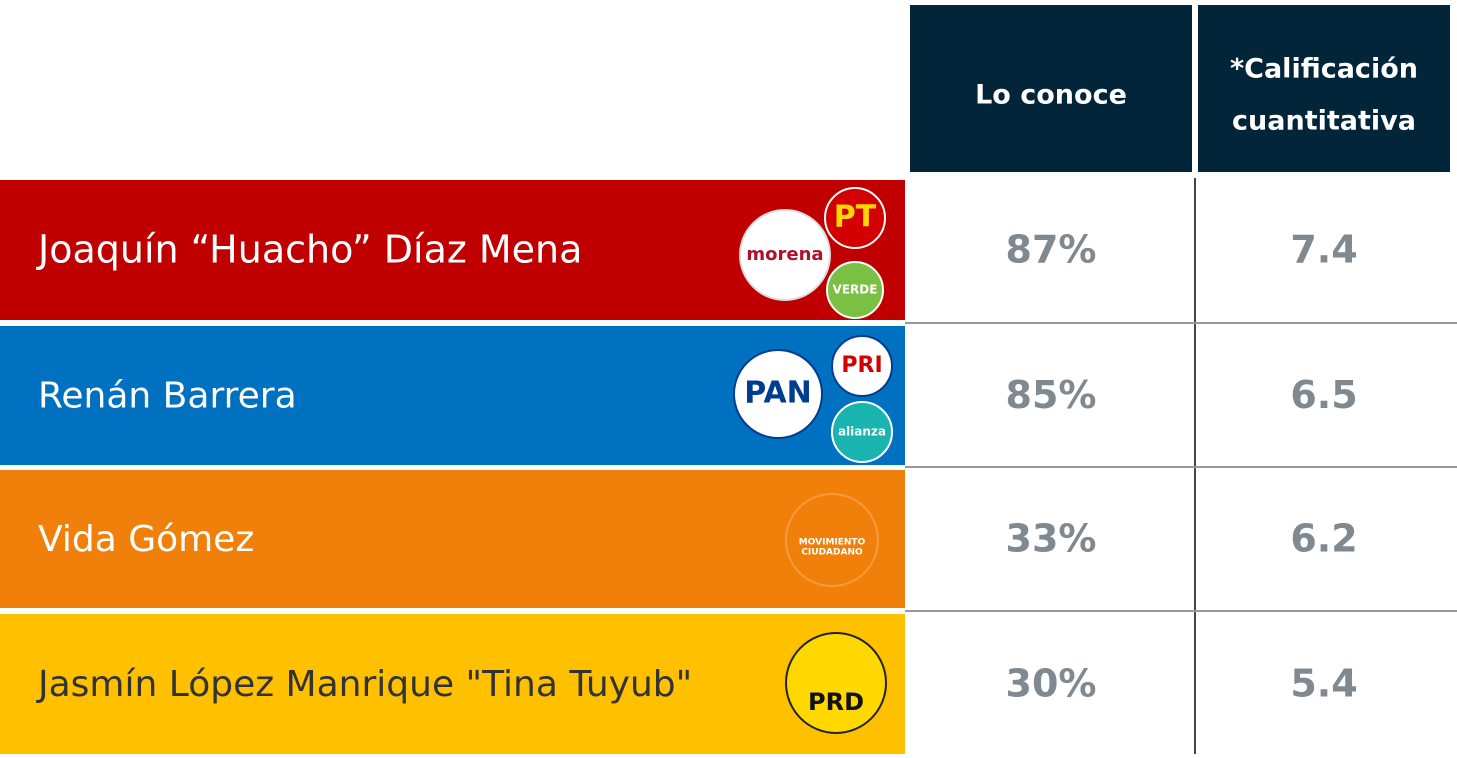  I want to click on value-cell: 30%, so click(1051, 684).